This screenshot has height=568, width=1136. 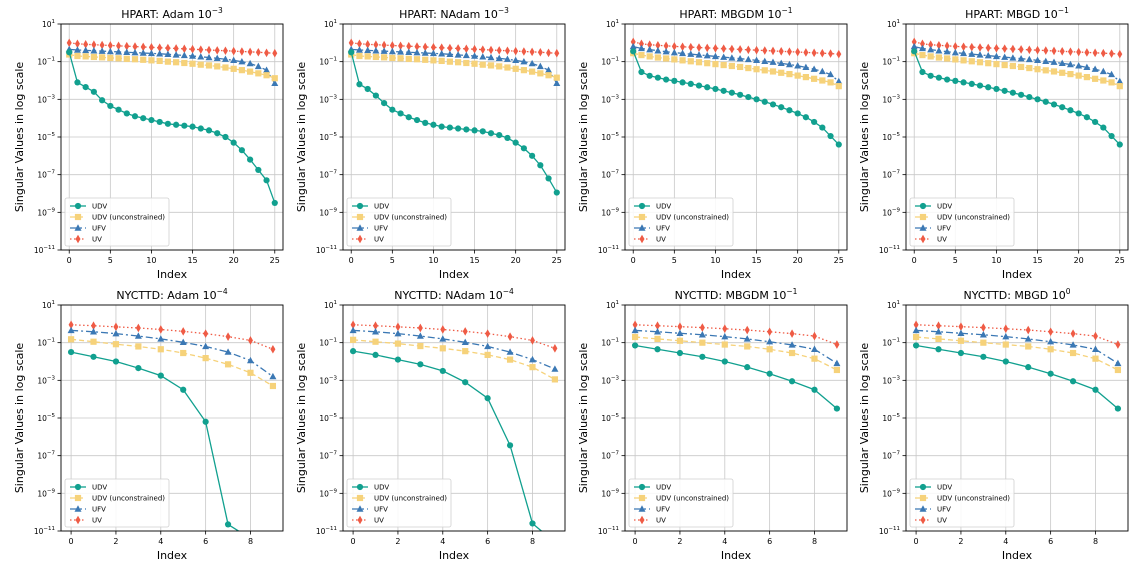 I want to click on xtick-label: 2, so click(x=115, y=541).